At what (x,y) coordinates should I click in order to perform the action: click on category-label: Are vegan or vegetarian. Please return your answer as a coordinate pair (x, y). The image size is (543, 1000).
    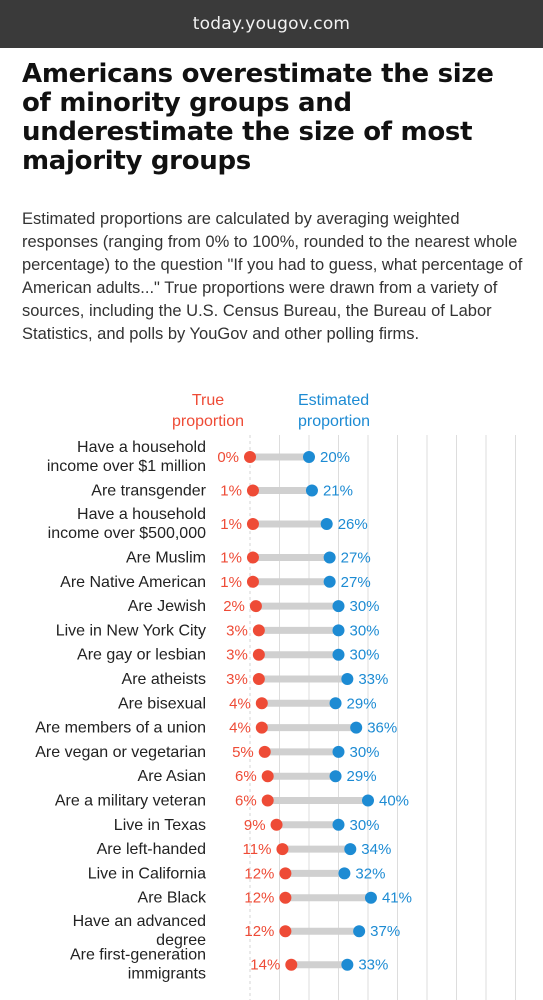
    Looking at the image, I should click on (120, 752).